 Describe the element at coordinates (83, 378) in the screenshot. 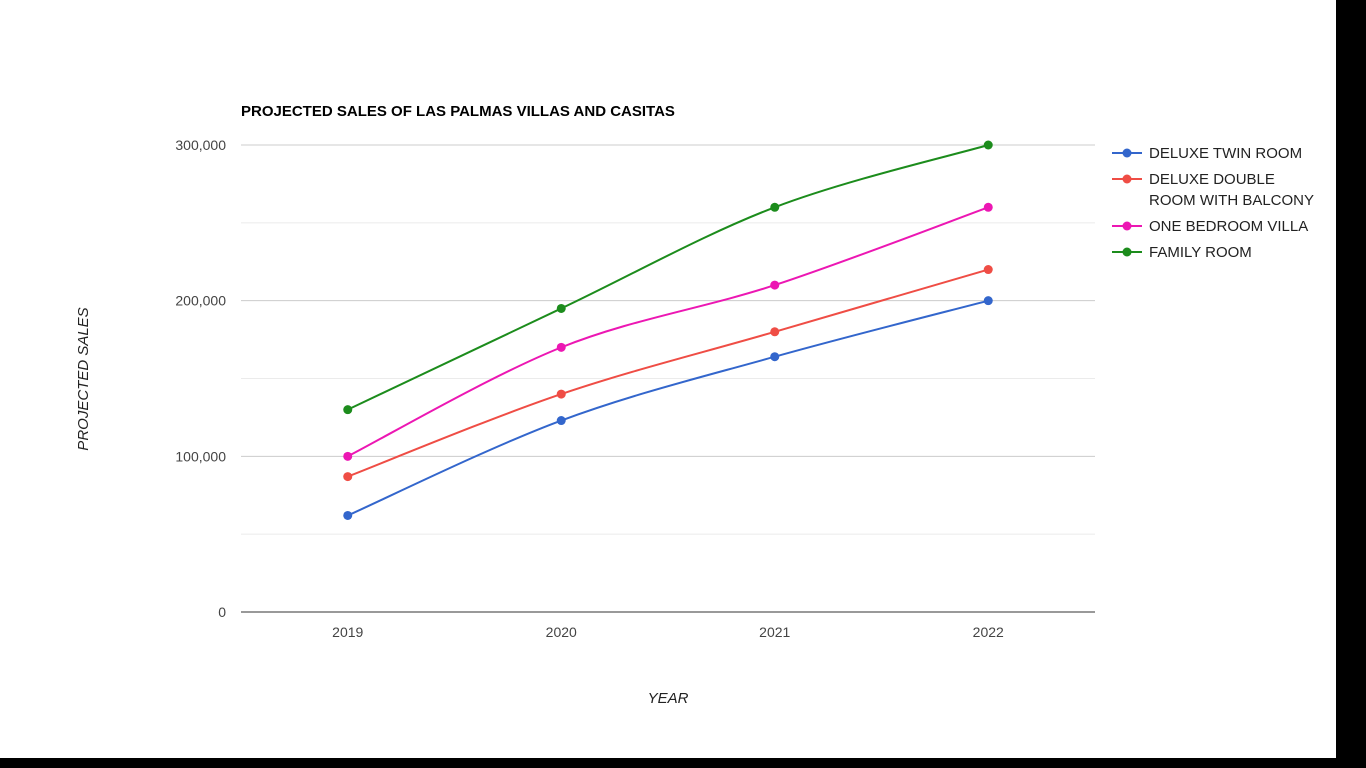

I see `y-axis-title: PROJECTED SALES` at that location.